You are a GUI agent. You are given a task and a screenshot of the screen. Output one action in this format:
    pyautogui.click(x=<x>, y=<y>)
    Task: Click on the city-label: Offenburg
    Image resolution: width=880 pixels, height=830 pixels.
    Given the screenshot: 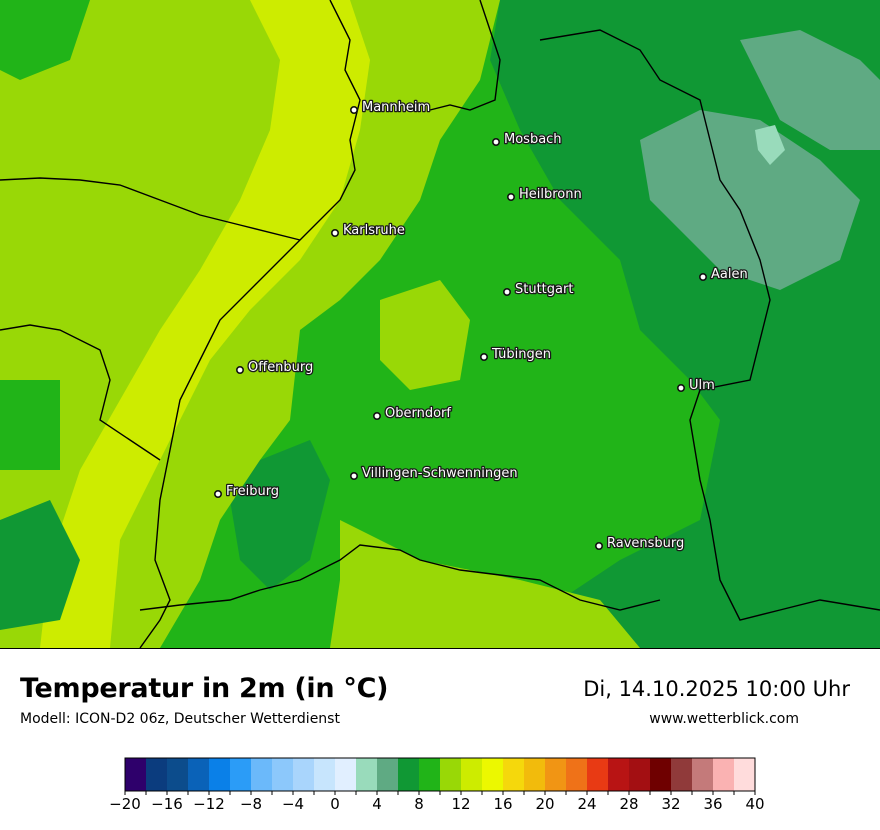 What is the action you would take?
    pyautogui.click(x=280, y=367)
    